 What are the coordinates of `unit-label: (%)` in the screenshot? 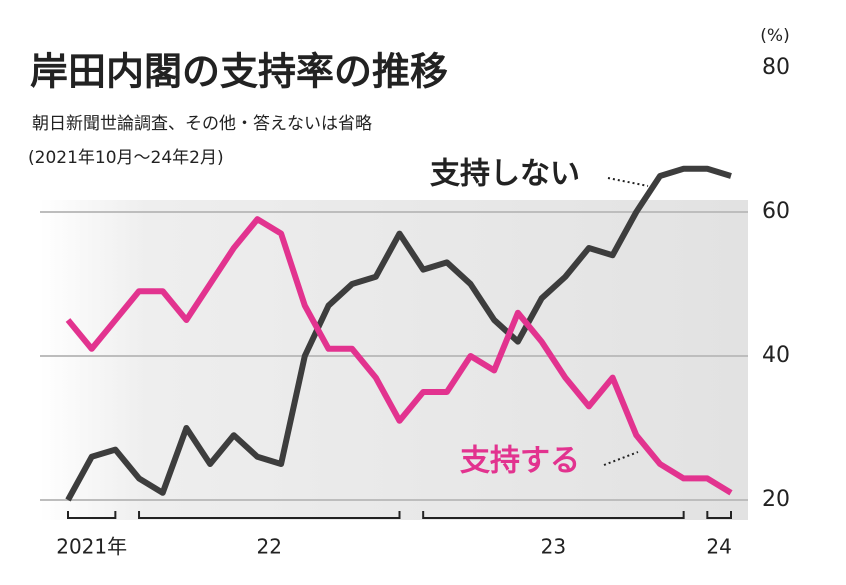 It's located at (774, 36).